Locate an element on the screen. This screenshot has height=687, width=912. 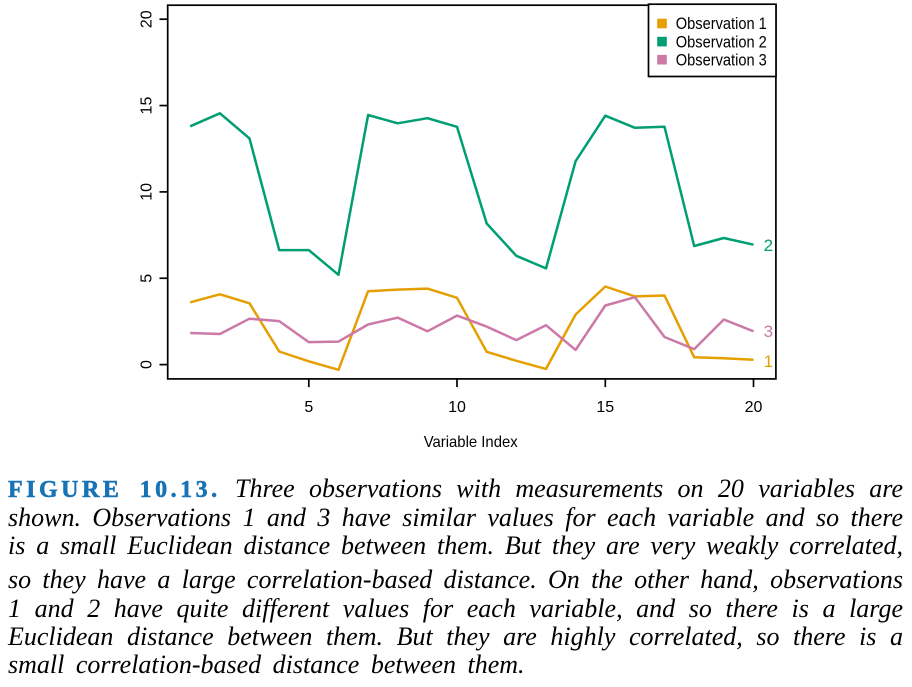
svg-text: Observation 1 is located at coordinates (721, 24).